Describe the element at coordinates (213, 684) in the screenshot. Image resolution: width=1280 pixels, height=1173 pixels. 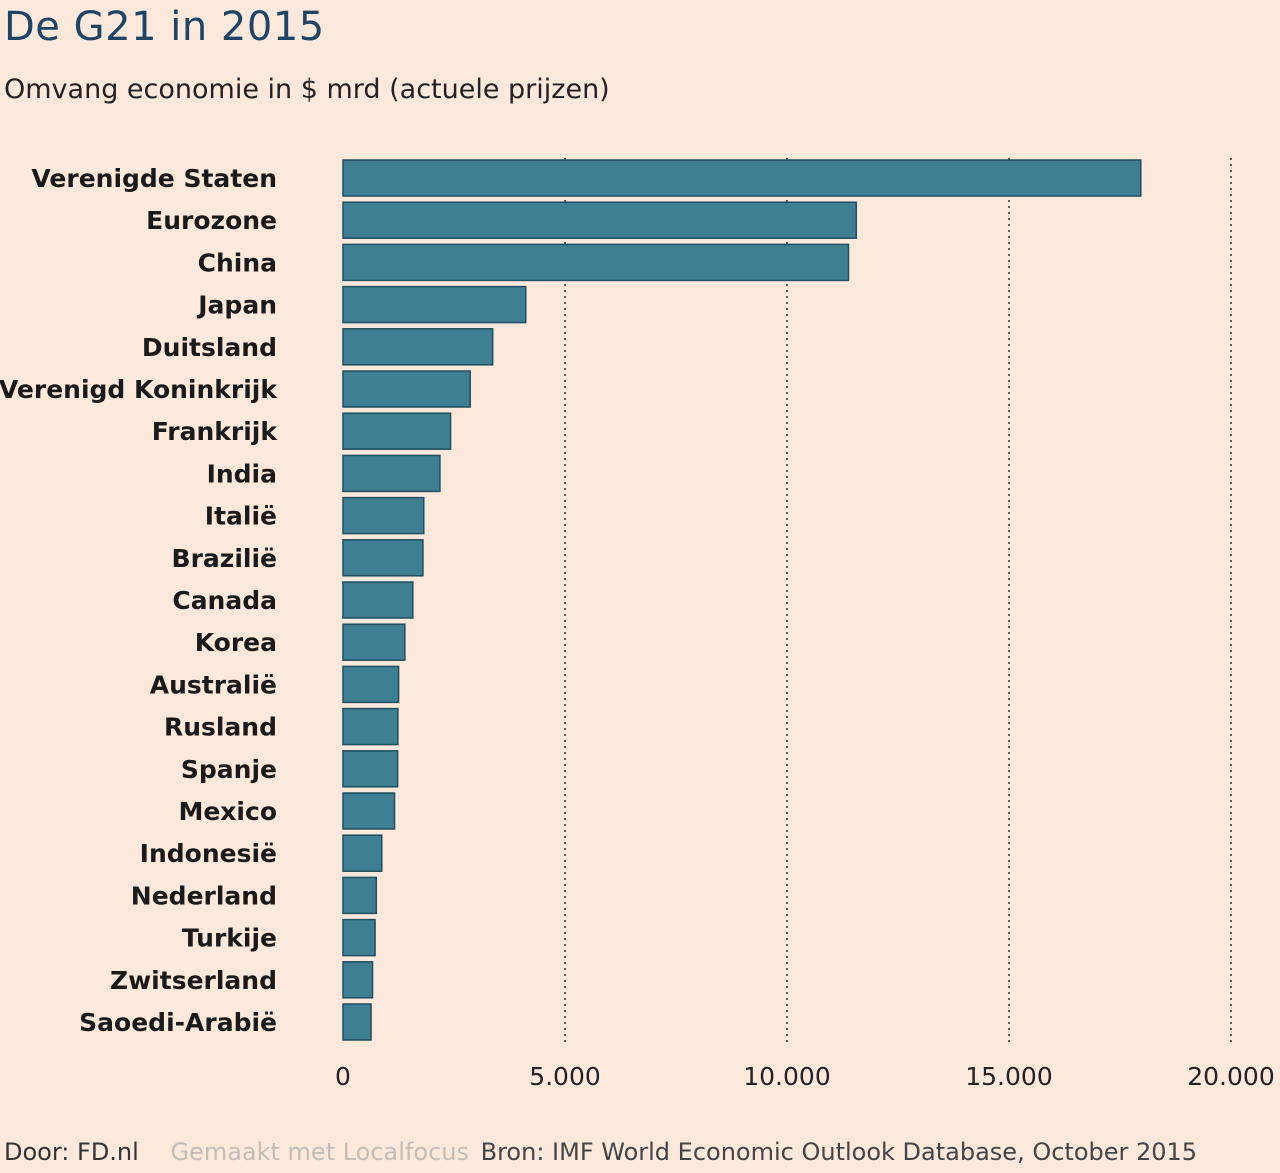
I see `category-label: Australië` at that location.